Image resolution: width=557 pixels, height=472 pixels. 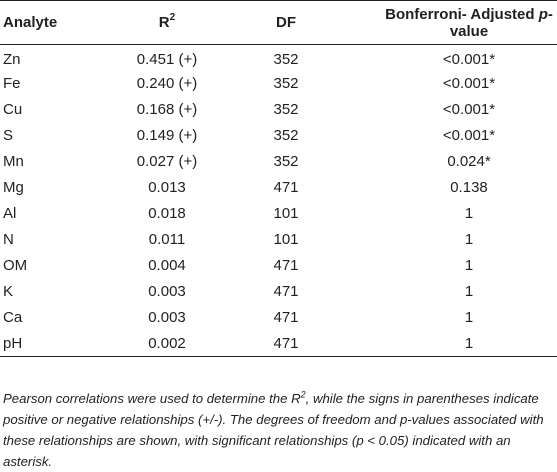 I want to click on header-p-value: Bonferroni- Adjusted p-value, so click(x=449, y=23).